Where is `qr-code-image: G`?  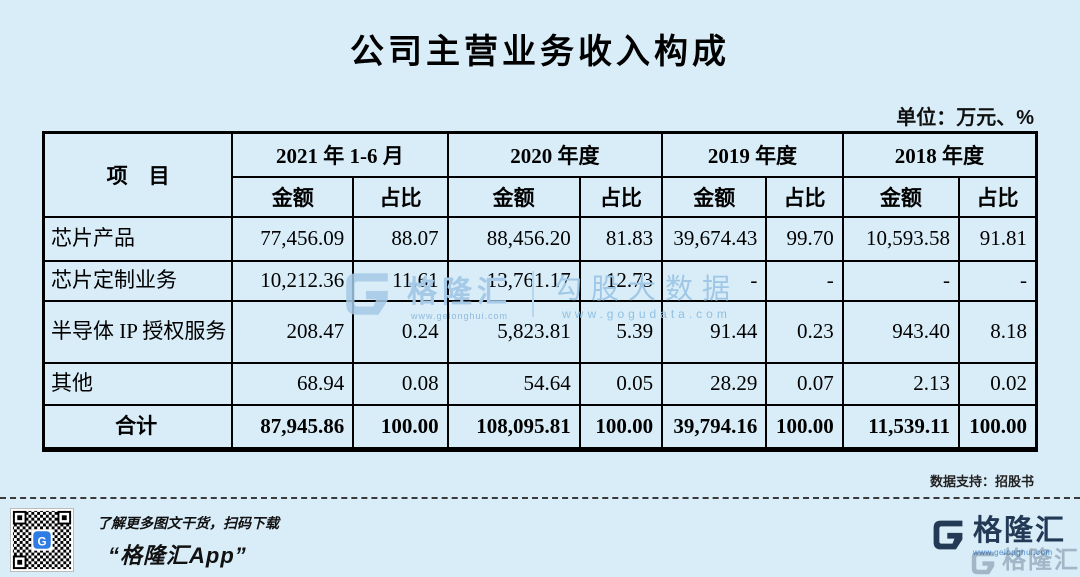 qr-code-image: G is located at coordinates (42, 540).